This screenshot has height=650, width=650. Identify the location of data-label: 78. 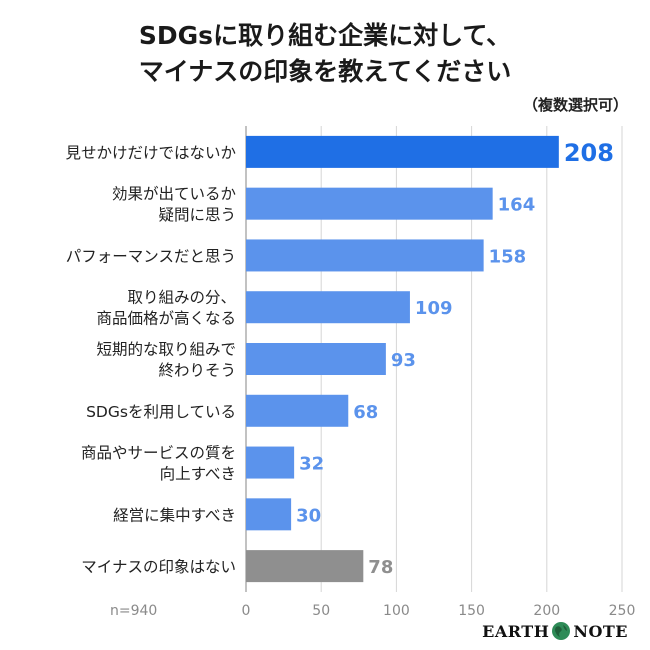
(380, 567).